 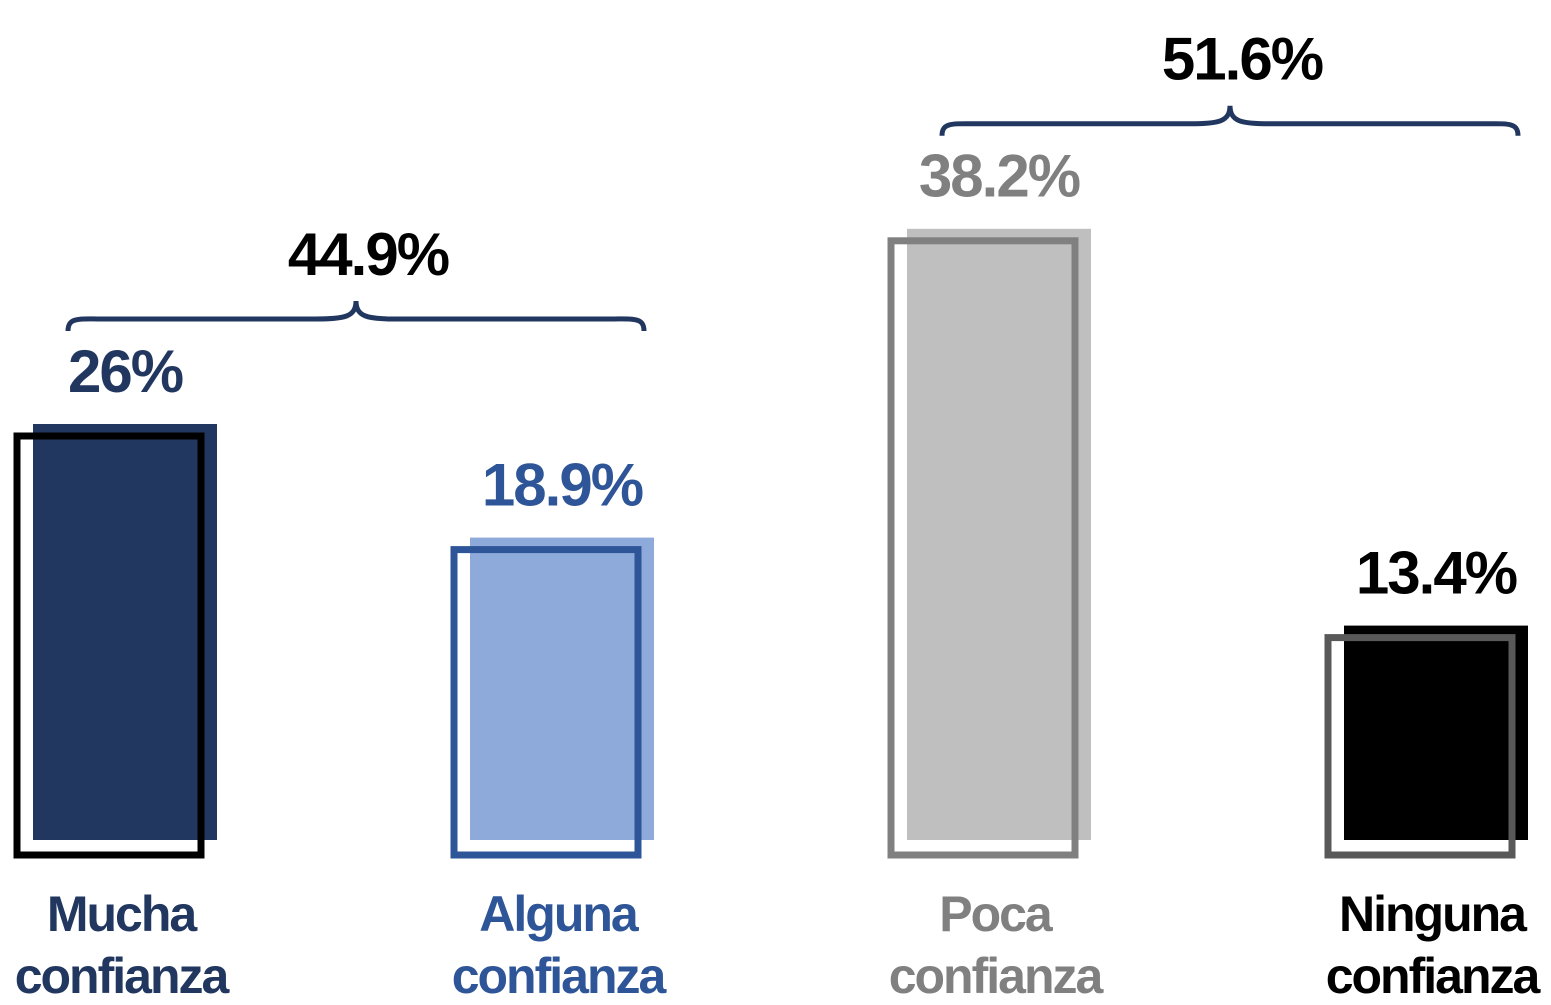 I want to click on bracket-label: 51.6%, so click(x=1242, y=59).